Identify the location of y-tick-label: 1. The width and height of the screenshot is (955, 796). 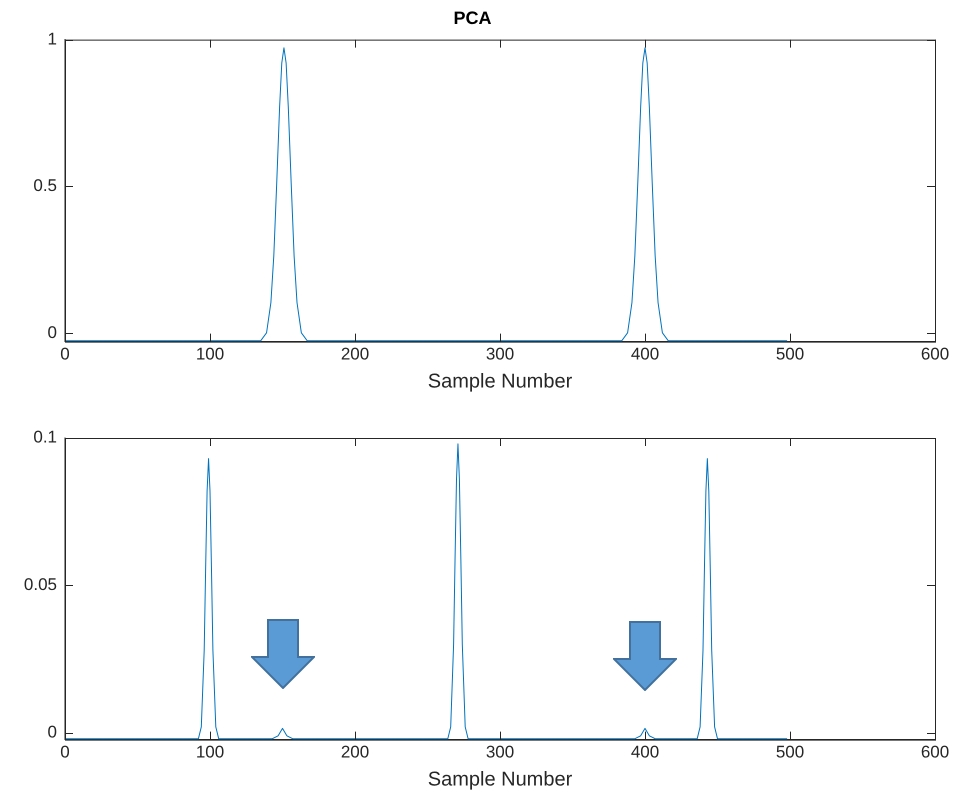
(52, 38).